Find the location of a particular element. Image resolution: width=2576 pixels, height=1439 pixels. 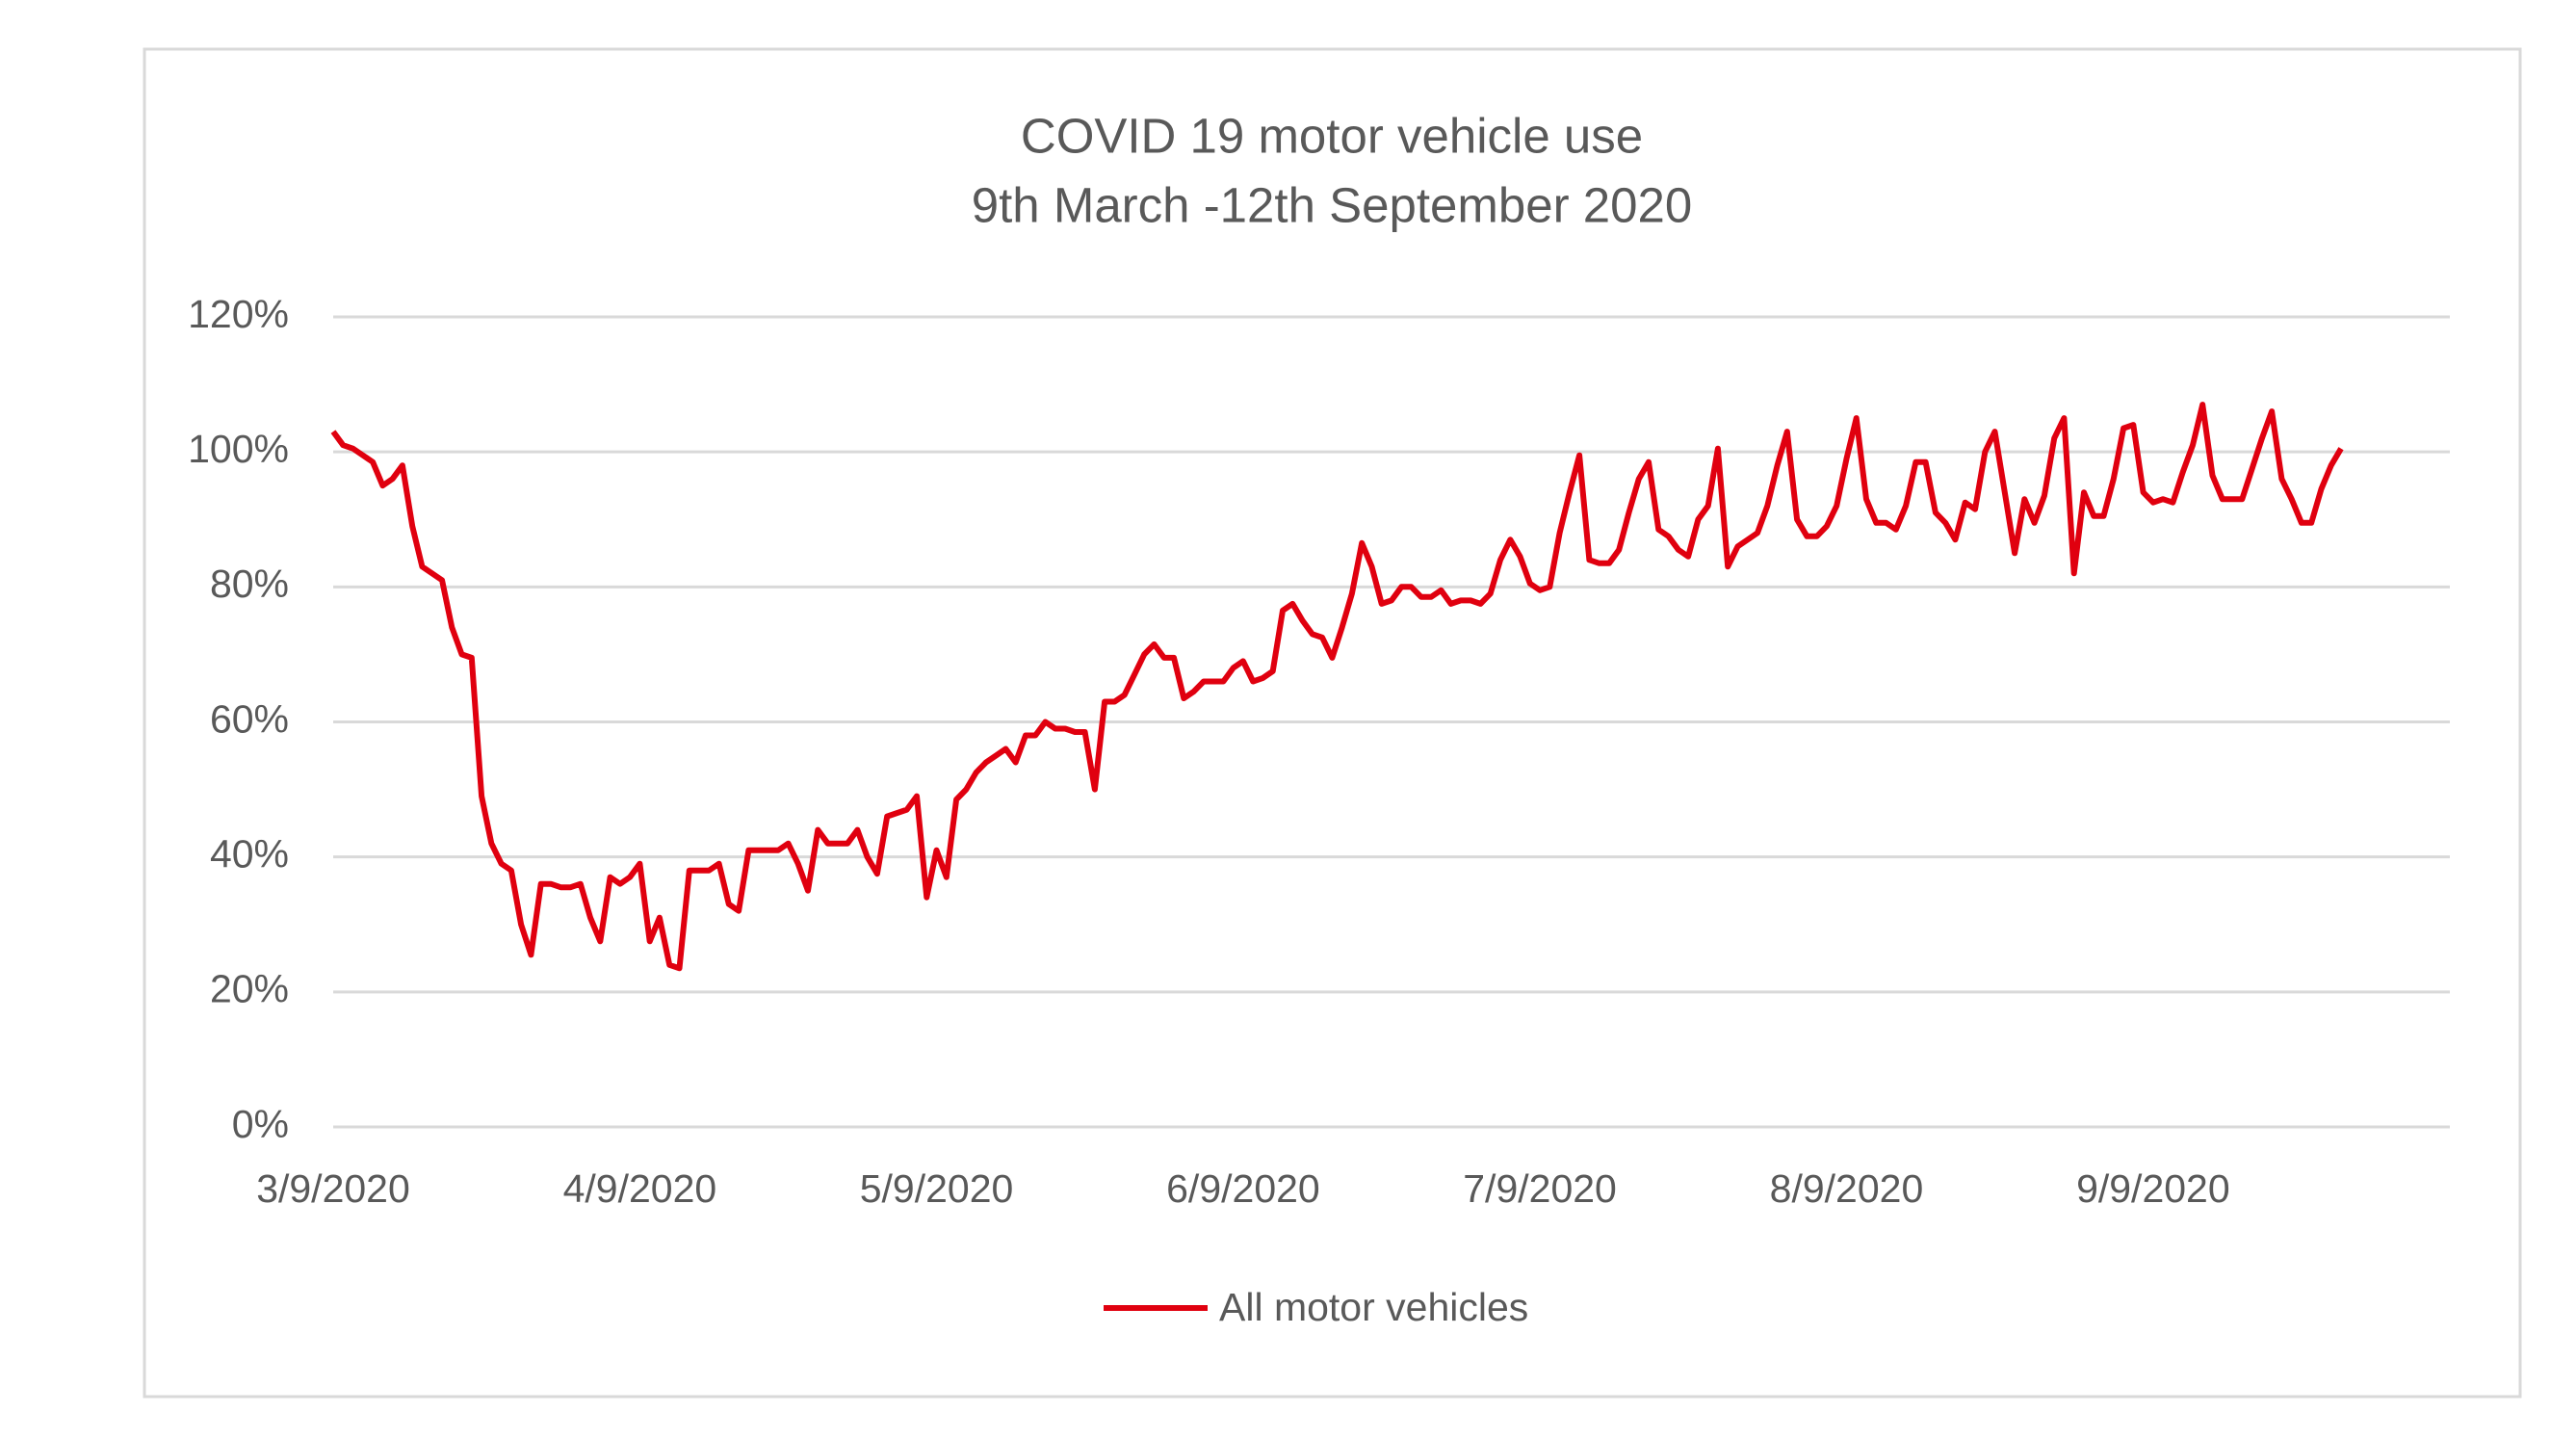

legend-label: All motor vehicles is located at coordinates (1373, 1307).